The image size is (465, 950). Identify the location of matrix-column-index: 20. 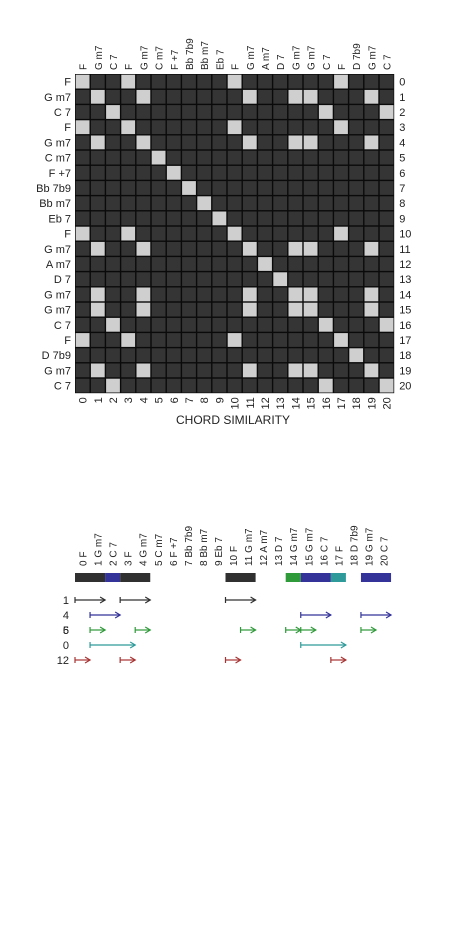
(388, 403).